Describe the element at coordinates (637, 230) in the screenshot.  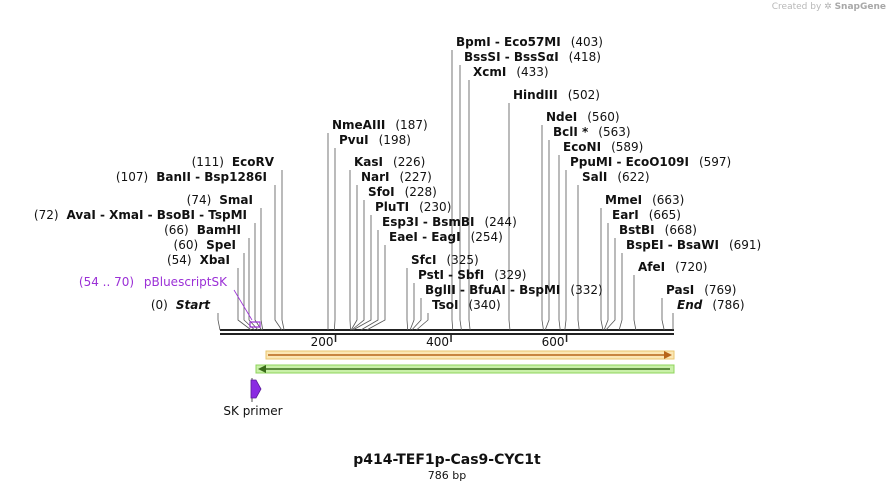
I see `enzyme-name: BstBI` at that location.